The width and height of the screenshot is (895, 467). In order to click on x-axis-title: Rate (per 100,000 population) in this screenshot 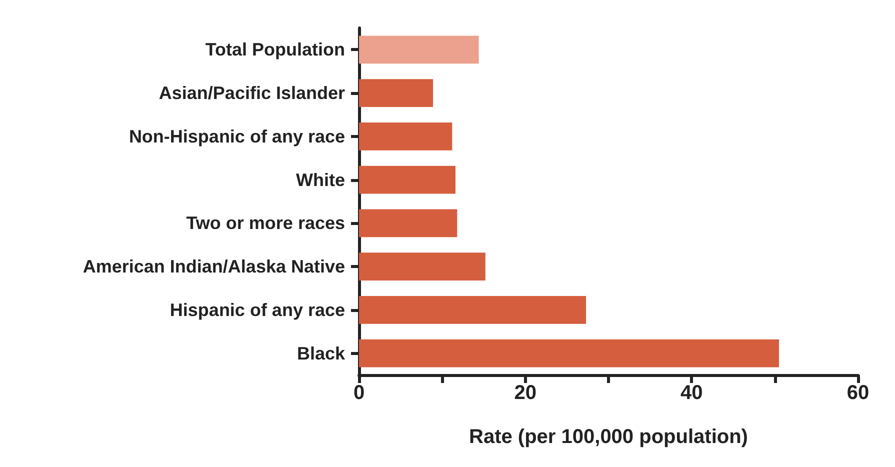, I will do `click(608, 437)`.